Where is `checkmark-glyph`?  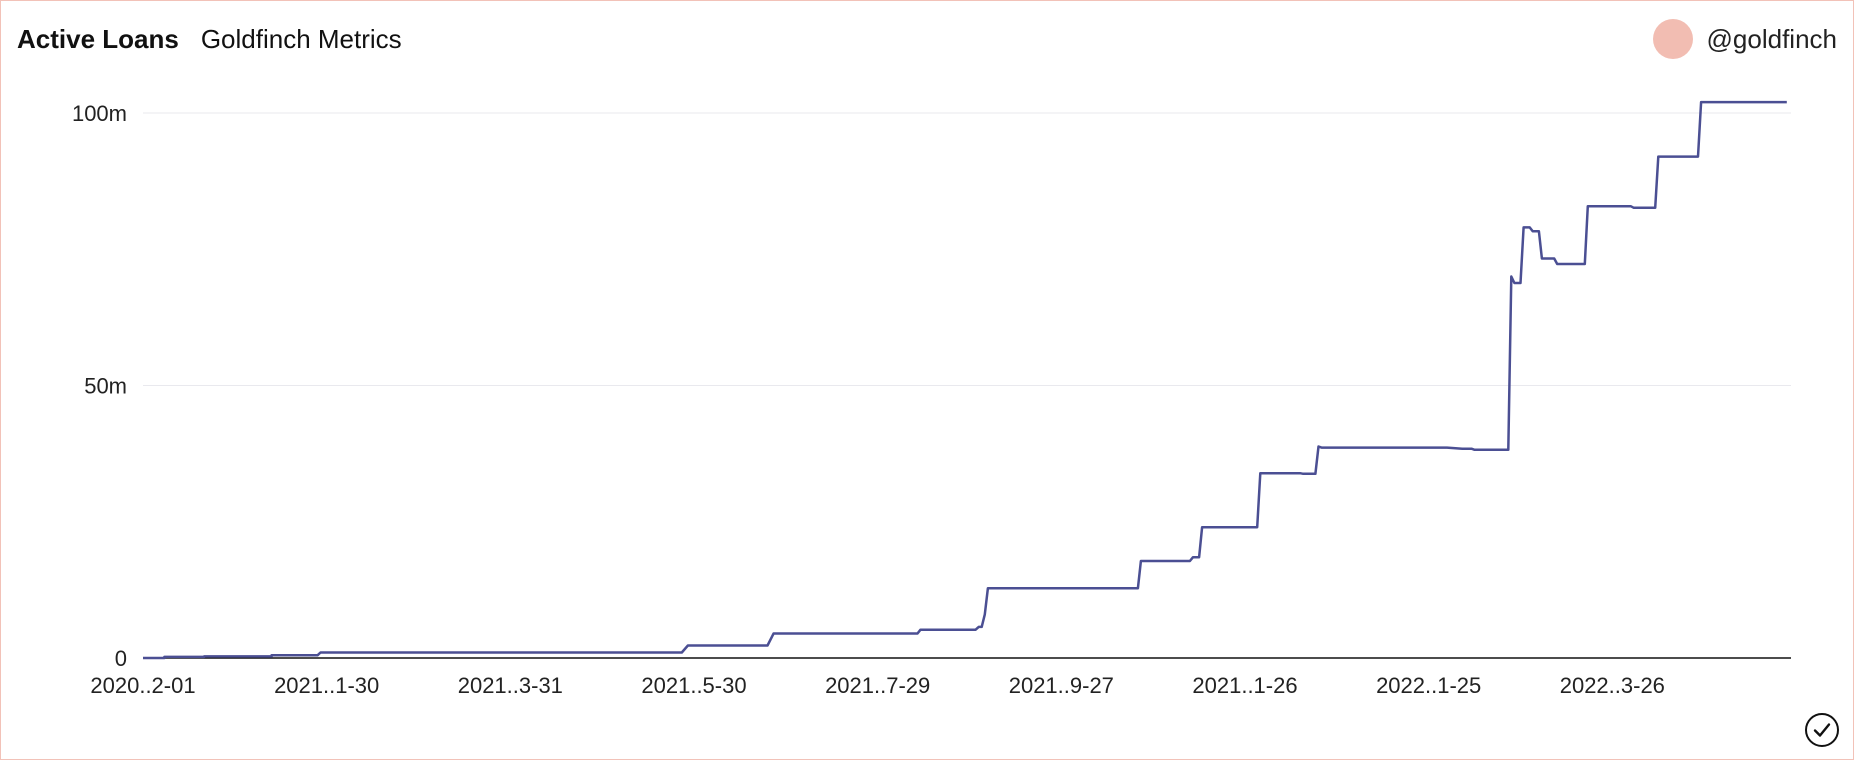 checkmark-glyph is located at coordinates (1822, 730).